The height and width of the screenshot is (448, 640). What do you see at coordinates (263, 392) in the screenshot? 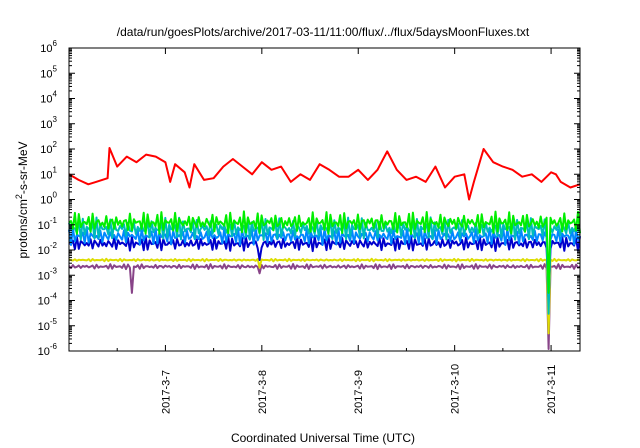
I see `x-tick-label: 2017-3-8` at bounding box center [263, 392].